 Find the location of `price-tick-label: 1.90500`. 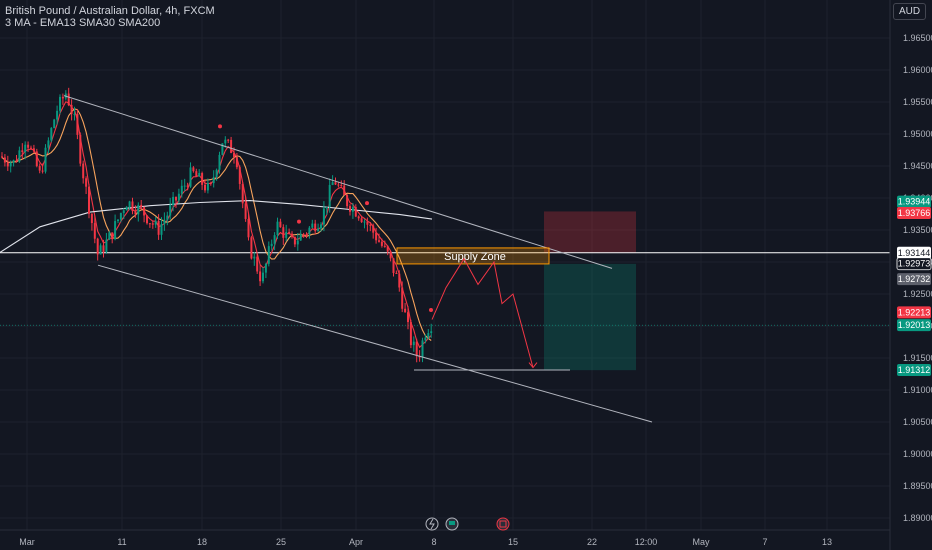

price-tick-label: 1.90500 is located at coordinates (917, 422).